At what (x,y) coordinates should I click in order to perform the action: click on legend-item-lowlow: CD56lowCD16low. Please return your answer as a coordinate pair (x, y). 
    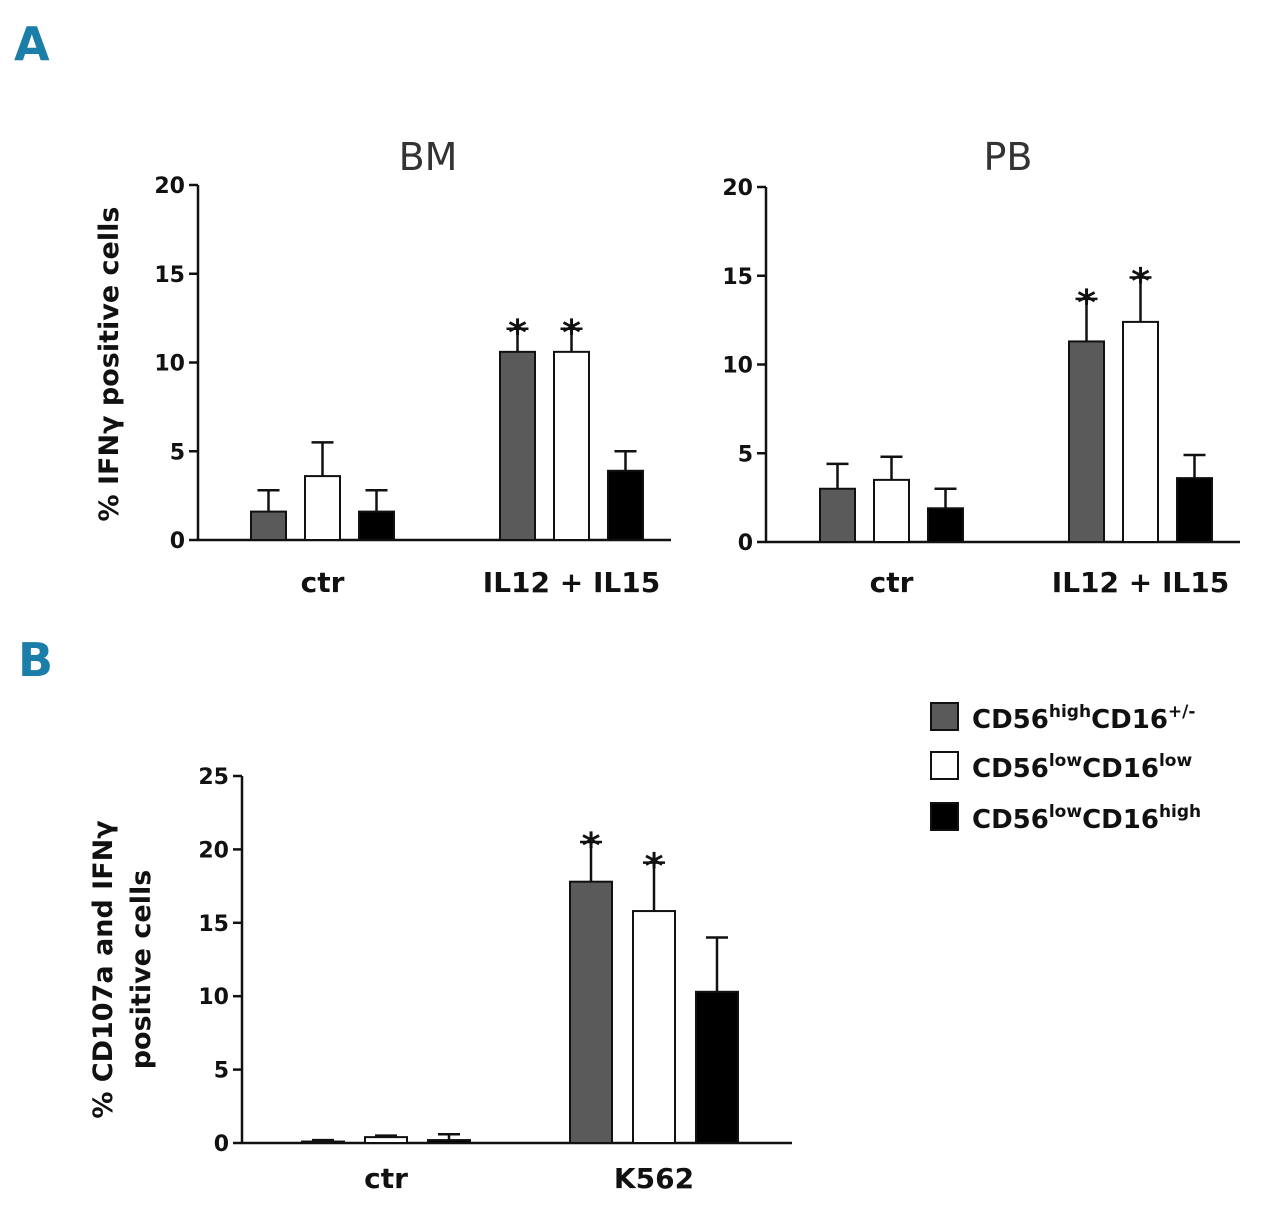
    Looking at the image, I should click on (1061, 767).